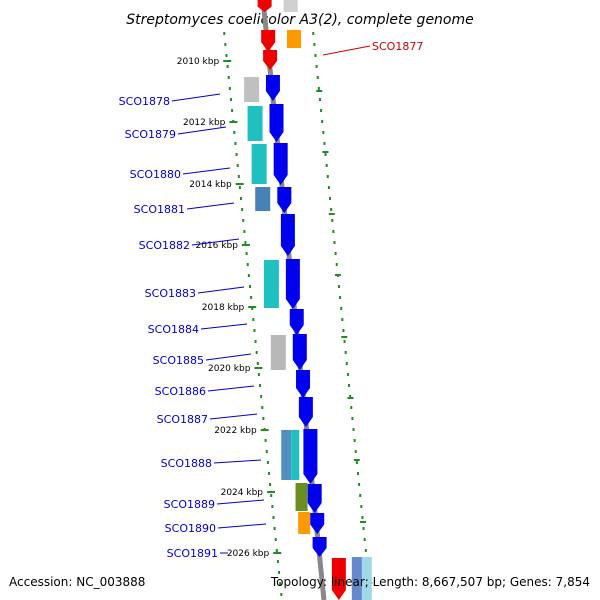 The height and width of the screenshot is (600, 600). I want to click on gene-label: SCO1882, so click(164, 245).